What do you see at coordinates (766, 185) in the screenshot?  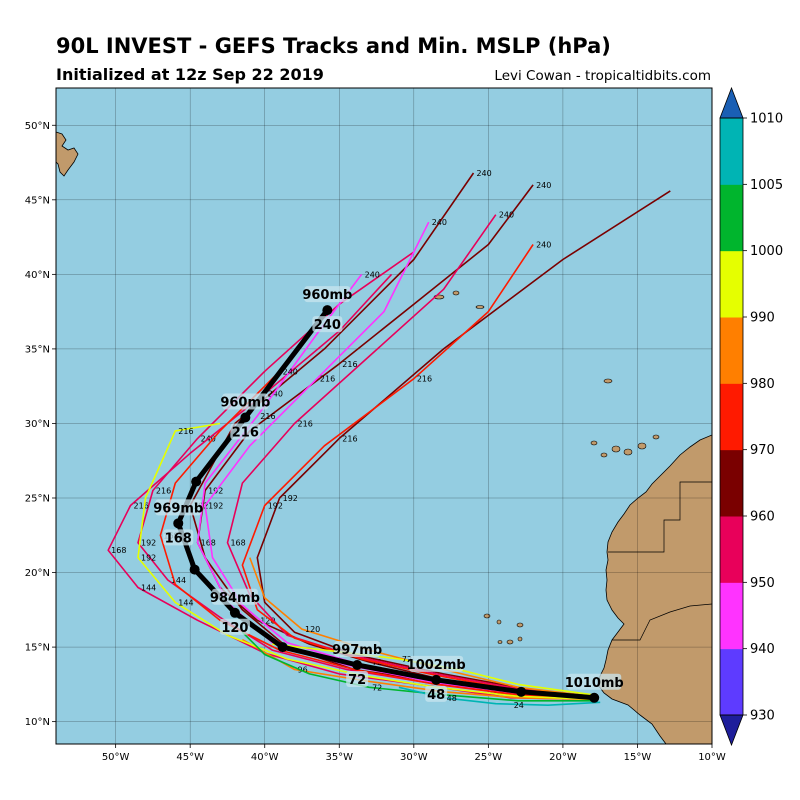 I see `colorbar-tick-label: 1005` at bounding box center [766, 185].